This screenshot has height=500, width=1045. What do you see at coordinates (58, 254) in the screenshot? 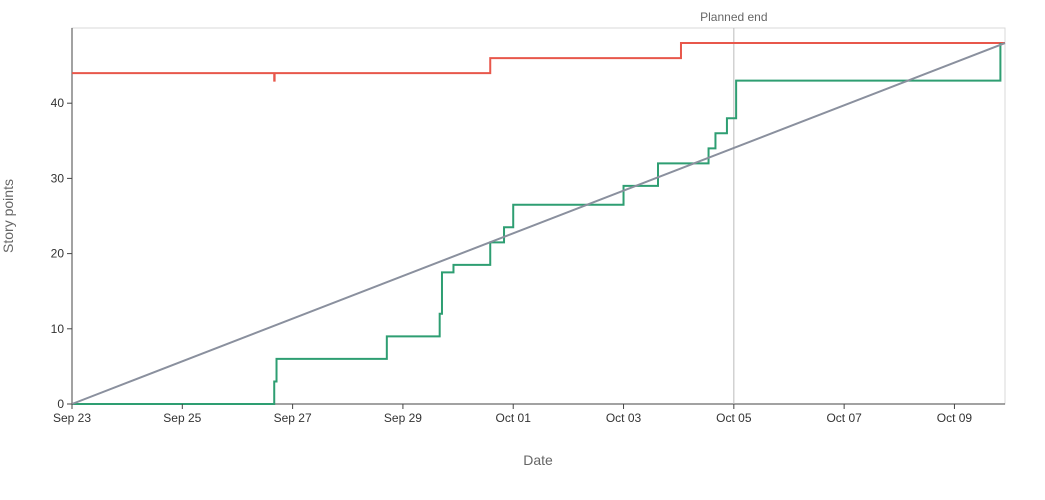
I see `y-tick-label: 20` at bounding box center [58, 254].